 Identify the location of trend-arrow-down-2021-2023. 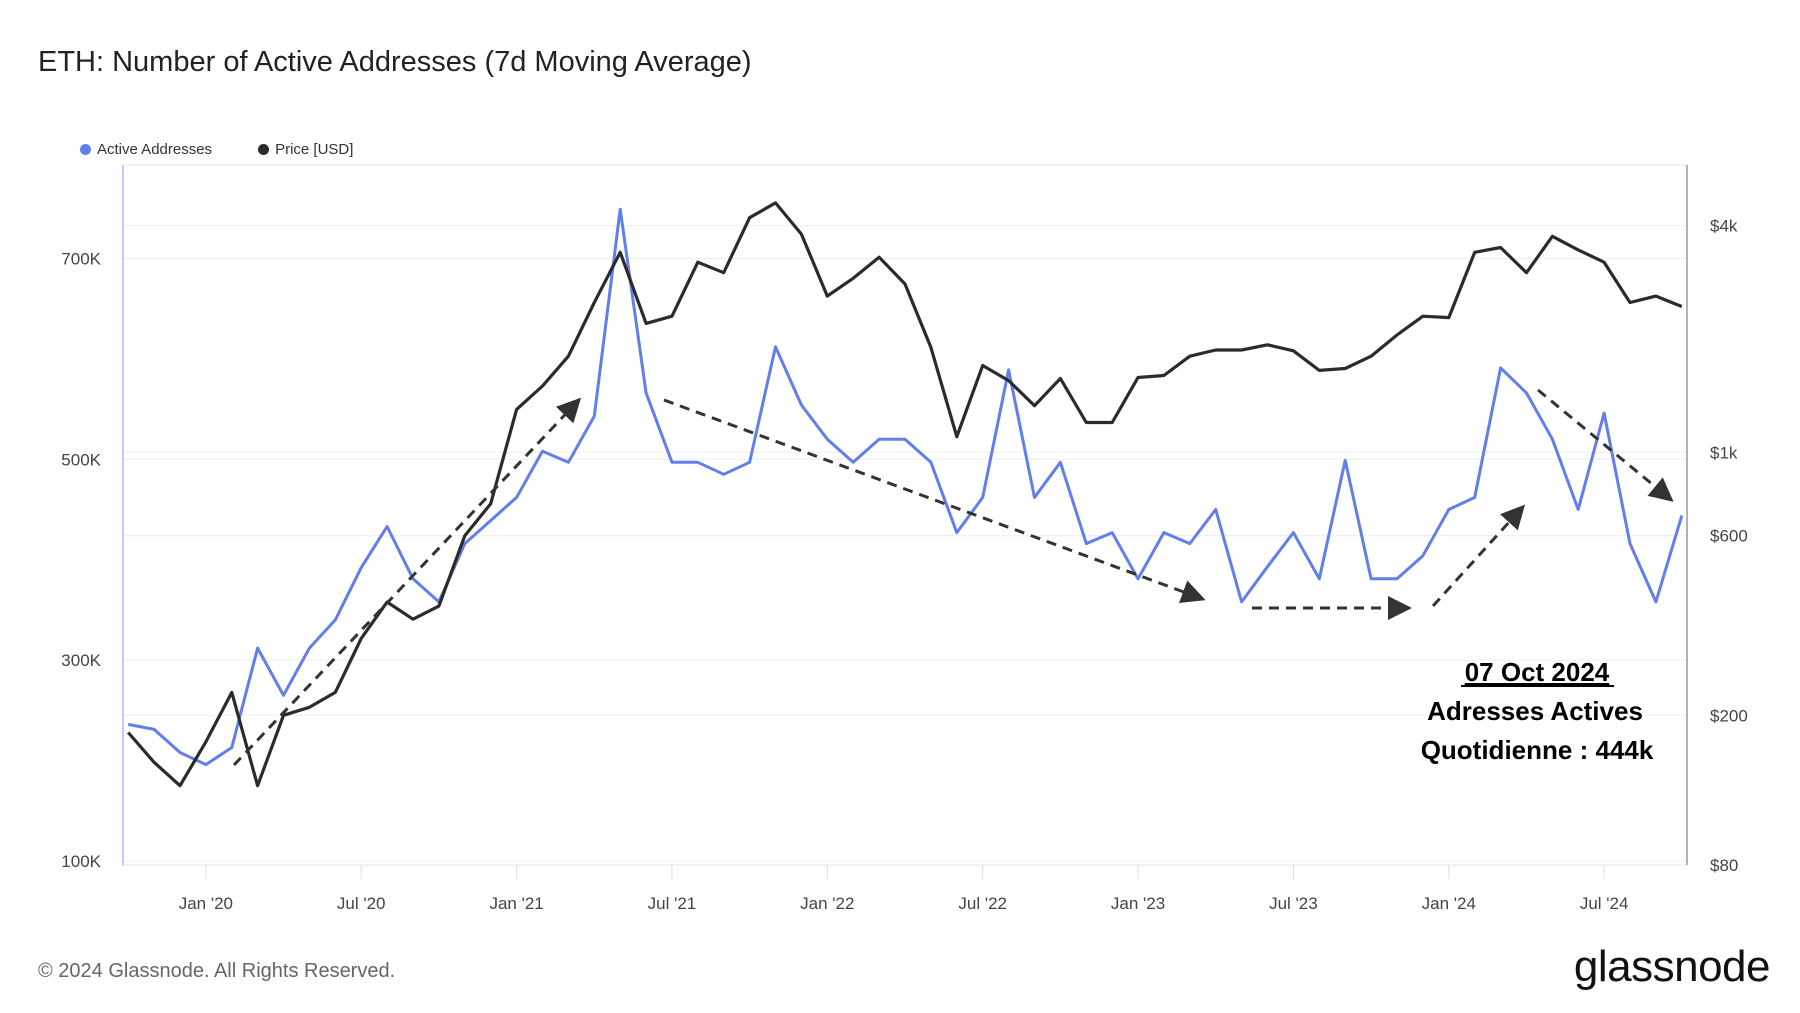
(934, 501).